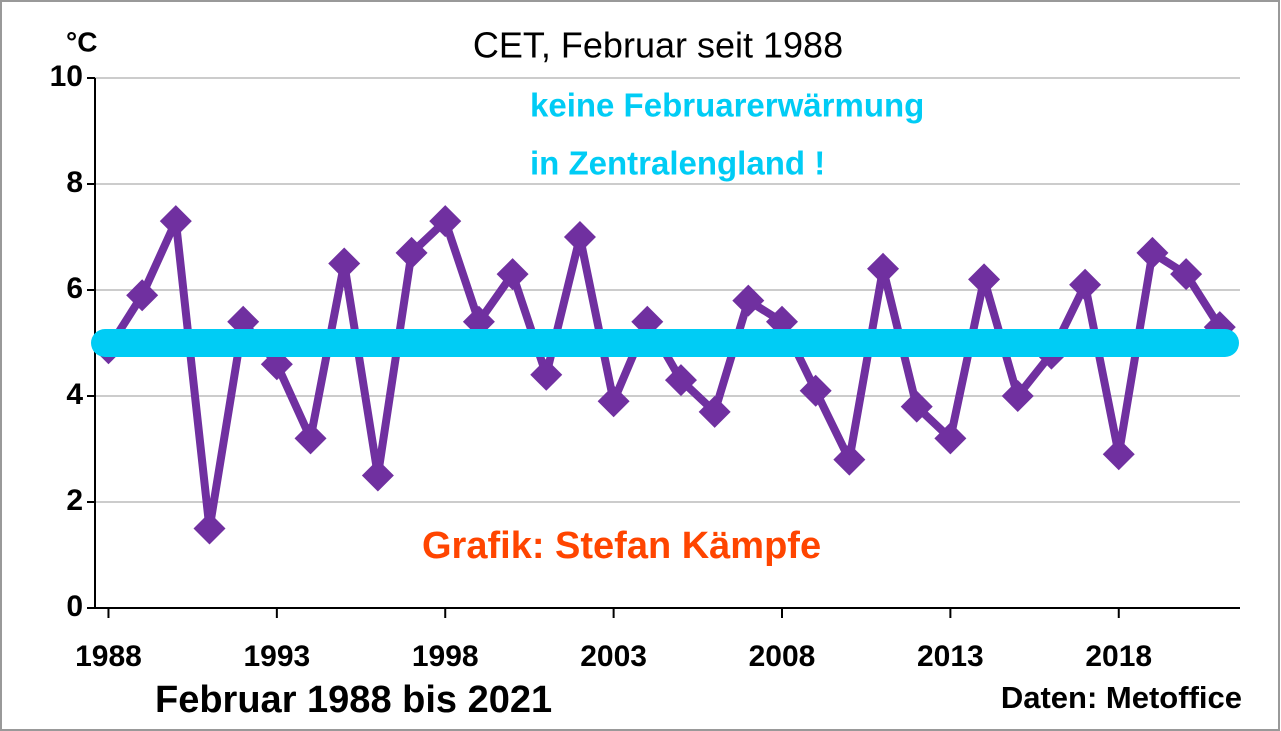  What do you see at coordinates (74, 288) in the screenshot?
I see `y-tick-label: 6` at bounding box center [74, 288].